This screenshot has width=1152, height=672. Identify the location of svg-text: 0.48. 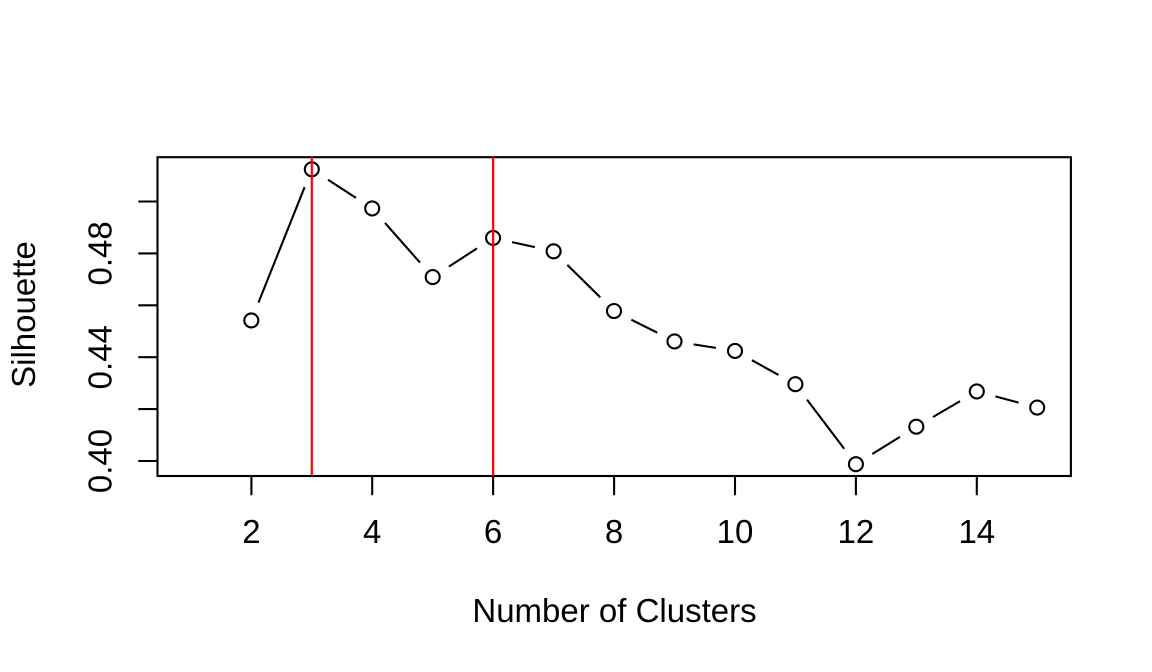
(99, 253).